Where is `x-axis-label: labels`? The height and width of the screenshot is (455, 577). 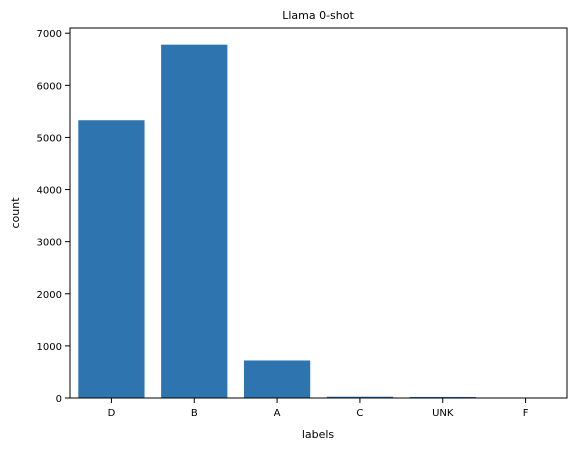
x-axis-label: labels is located at coordinates (318, 434).